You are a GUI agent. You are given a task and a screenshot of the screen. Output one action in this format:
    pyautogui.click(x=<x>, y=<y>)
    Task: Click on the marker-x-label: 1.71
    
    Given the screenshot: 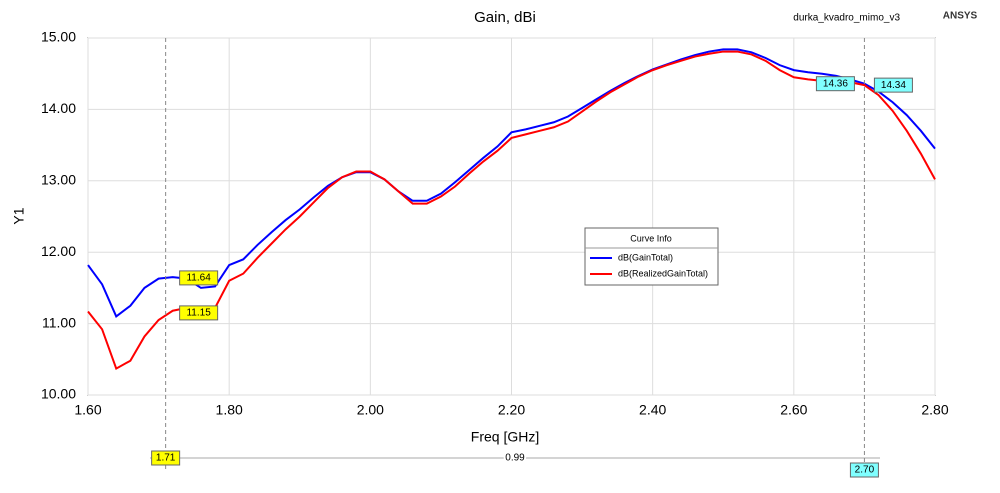 What is the action you would take?
    pyautogui.click(x=166, y=458)
    